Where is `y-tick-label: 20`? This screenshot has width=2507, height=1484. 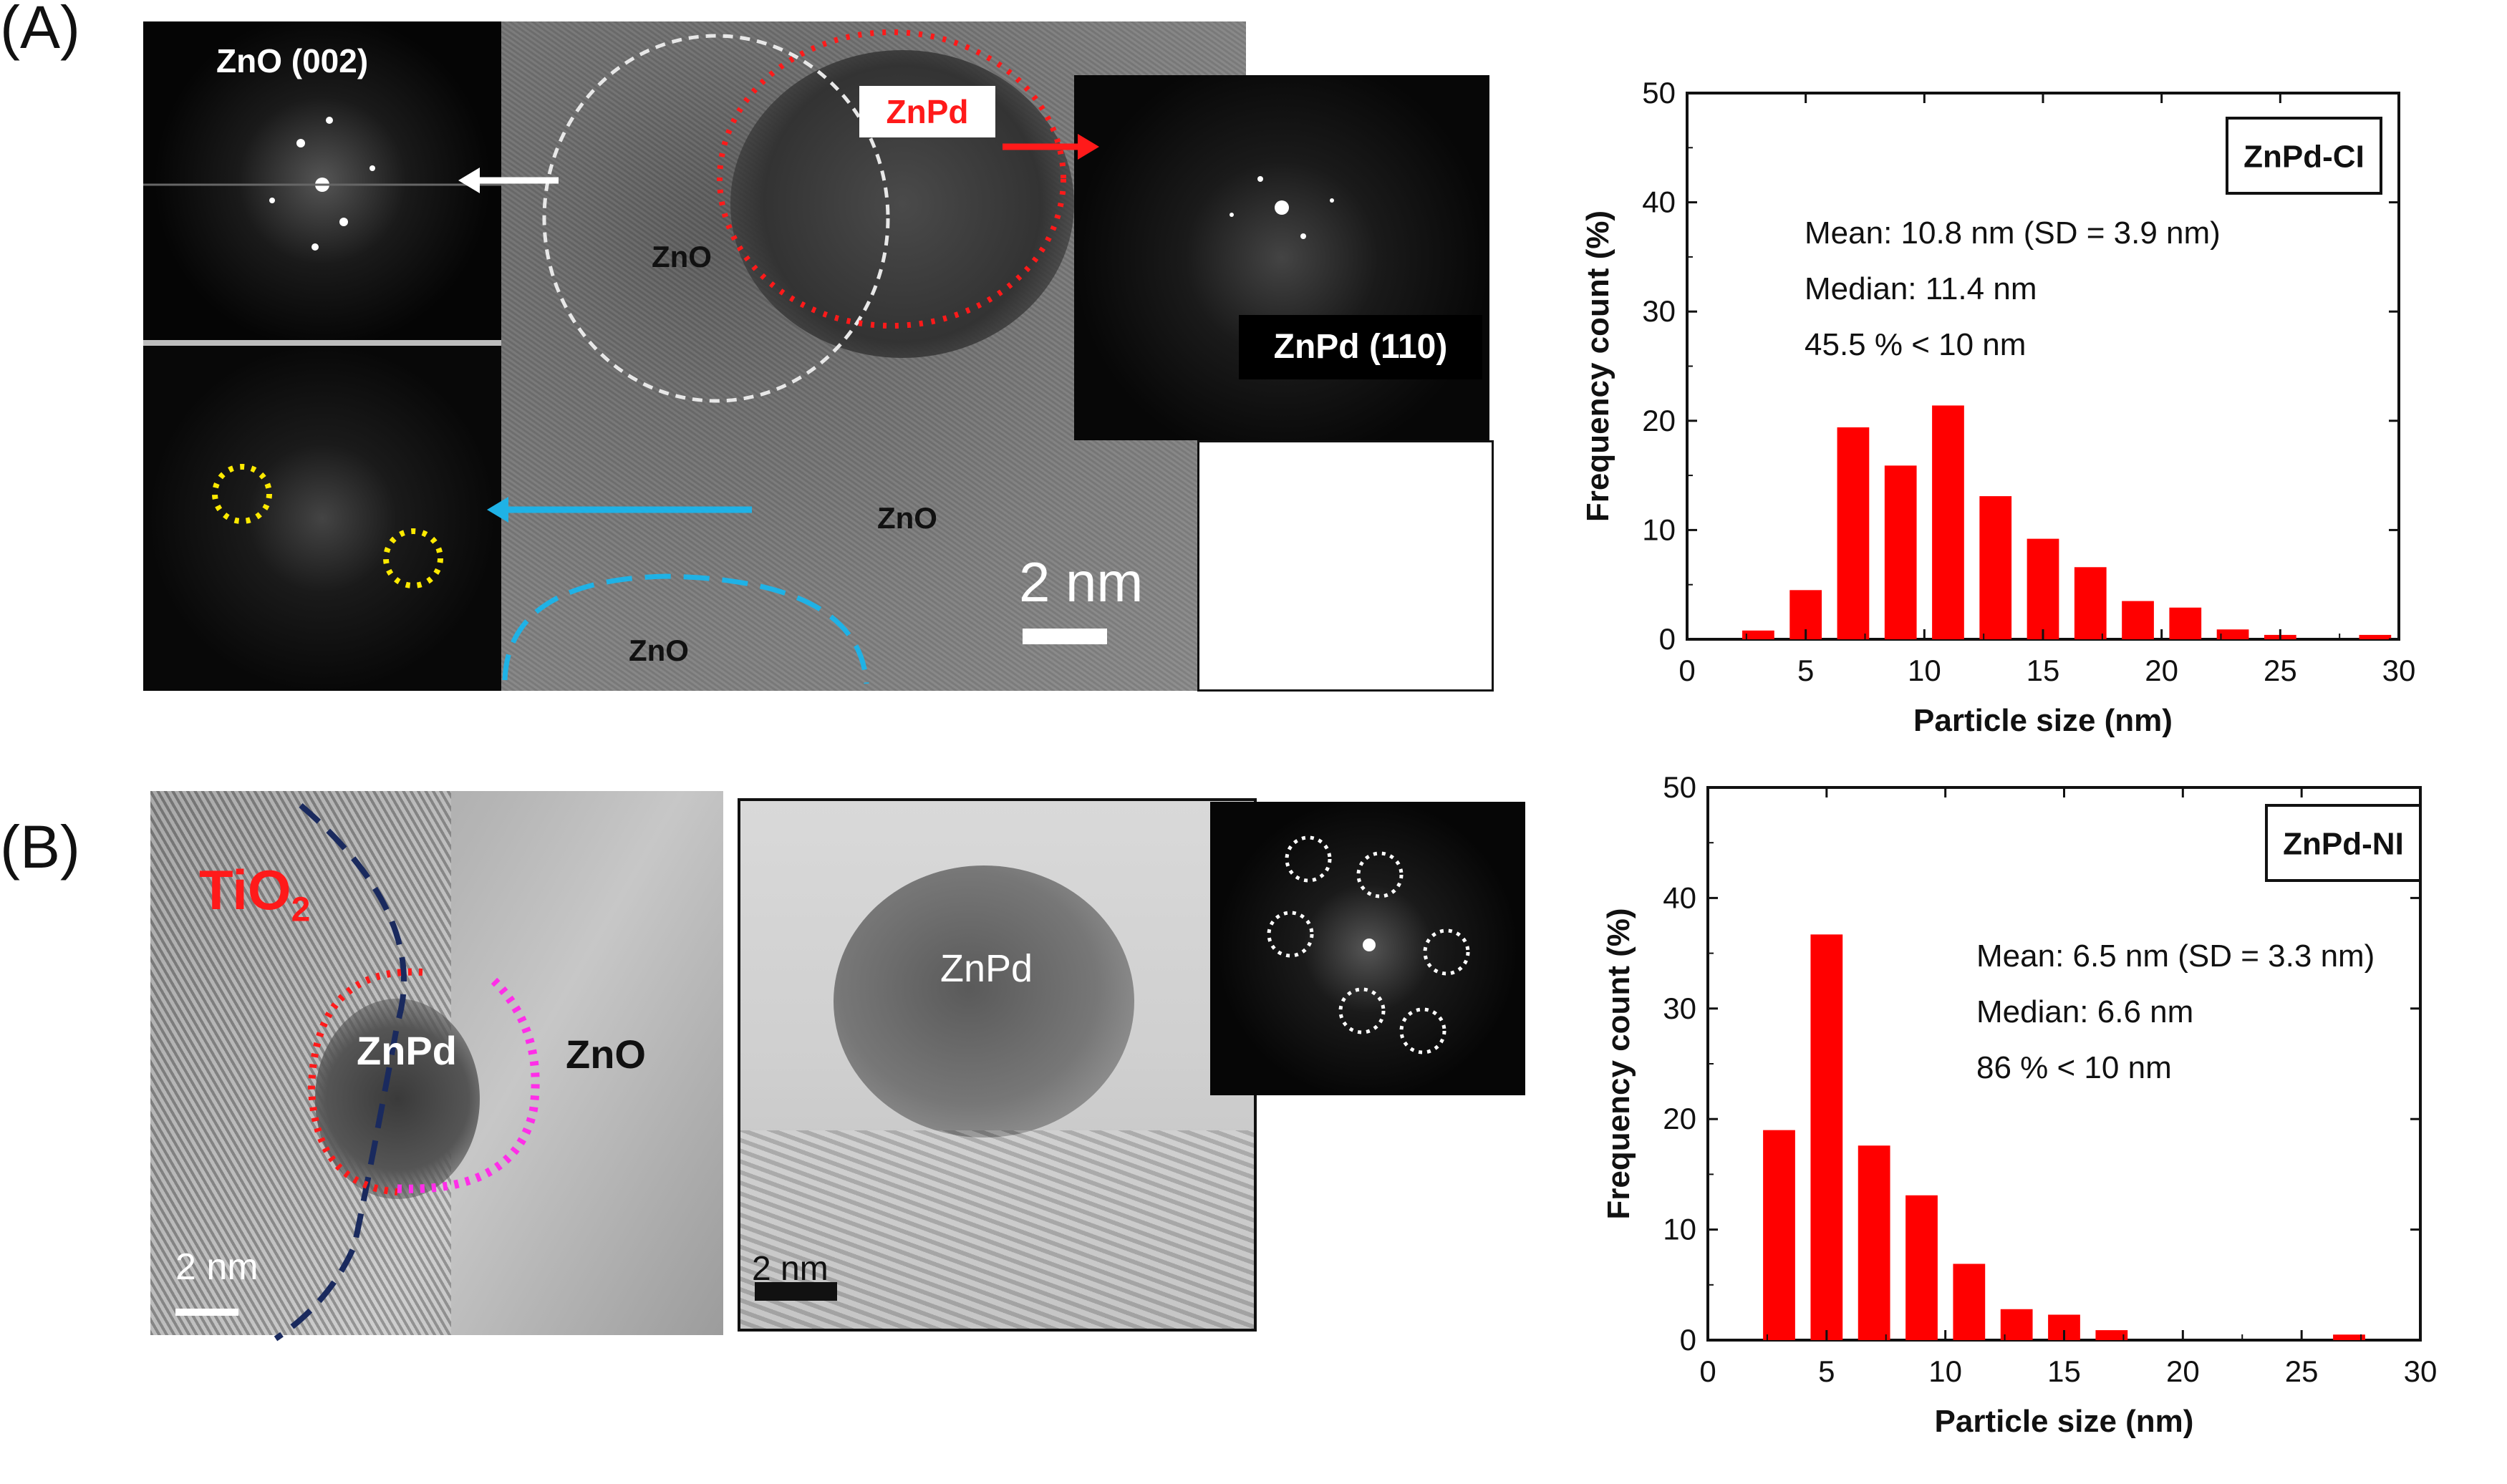 y-tick-label: 20 is located at coordinates (1659, 420).